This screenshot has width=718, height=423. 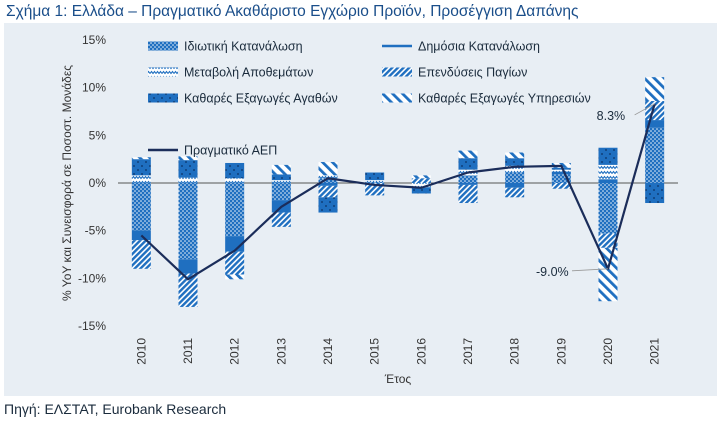 I want to click on y-axis-label: % YoY και Συνεισφορά σε Ποσοστ. Μονάδες, so click(x=67, y=183).